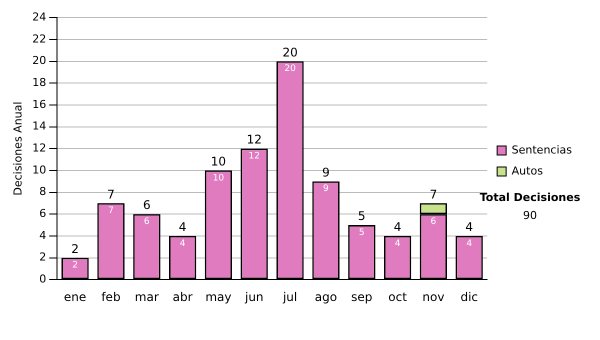 This screenshot has width=600, height=340. Describe the element at coordinates (111, 297) in the screenshot. I see `x-tick-label: feb` at that location.